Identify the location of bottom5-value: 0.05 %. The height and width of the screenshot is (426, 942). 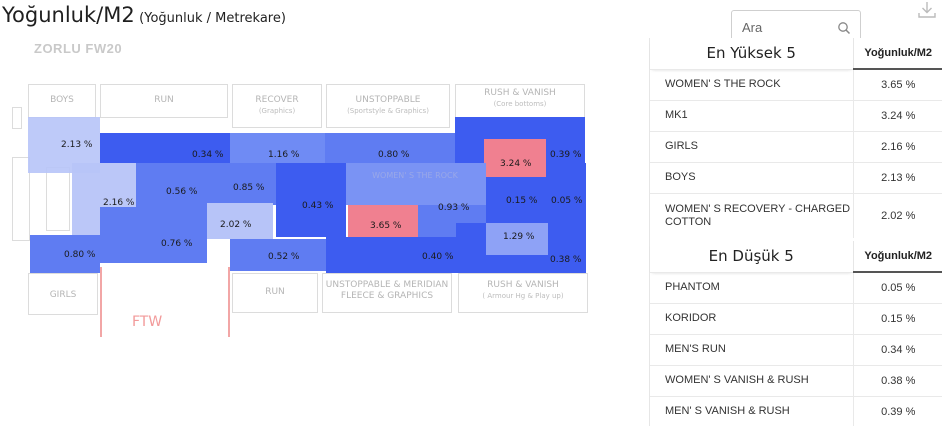
(897, 287).